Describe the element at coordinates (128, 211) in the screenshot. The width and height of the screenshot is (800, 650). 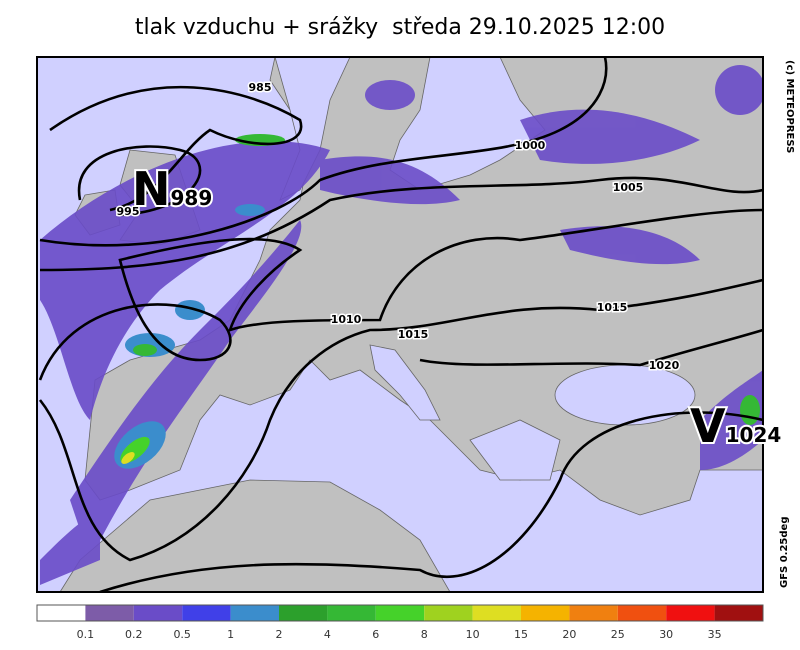
I see `isobar-label: 995` at that location.